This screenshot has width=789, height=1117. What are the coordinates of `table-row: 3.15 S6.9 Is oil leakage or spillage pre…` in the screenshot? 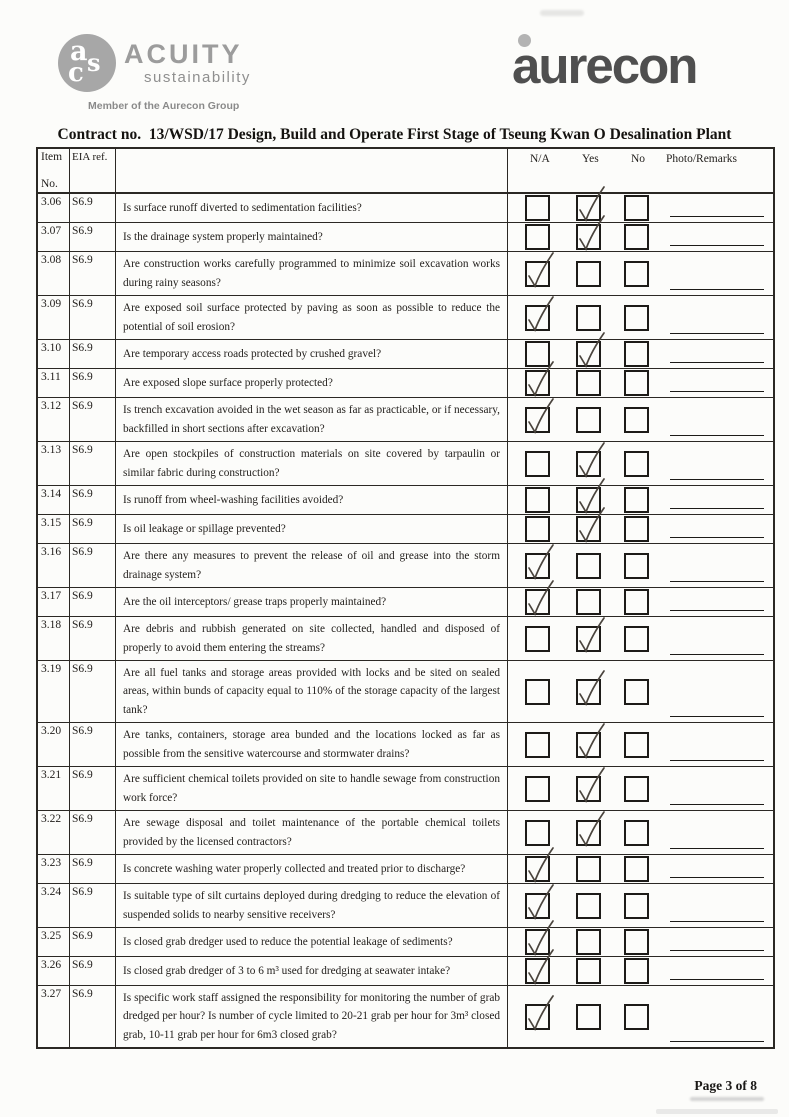 It's located at (405, 525).